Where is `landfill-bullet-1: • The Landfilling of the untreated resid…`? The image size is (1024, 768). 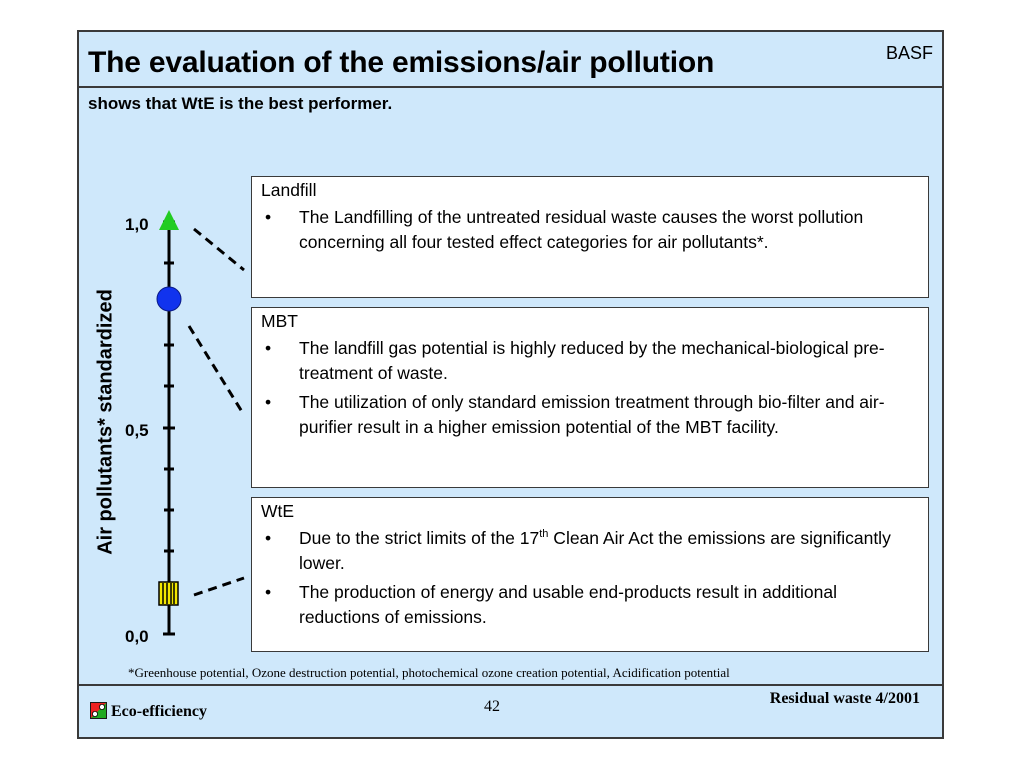
landfill-bullet-1: • The Landfilling of the untreated resid… is located at coordinates (590, 229).